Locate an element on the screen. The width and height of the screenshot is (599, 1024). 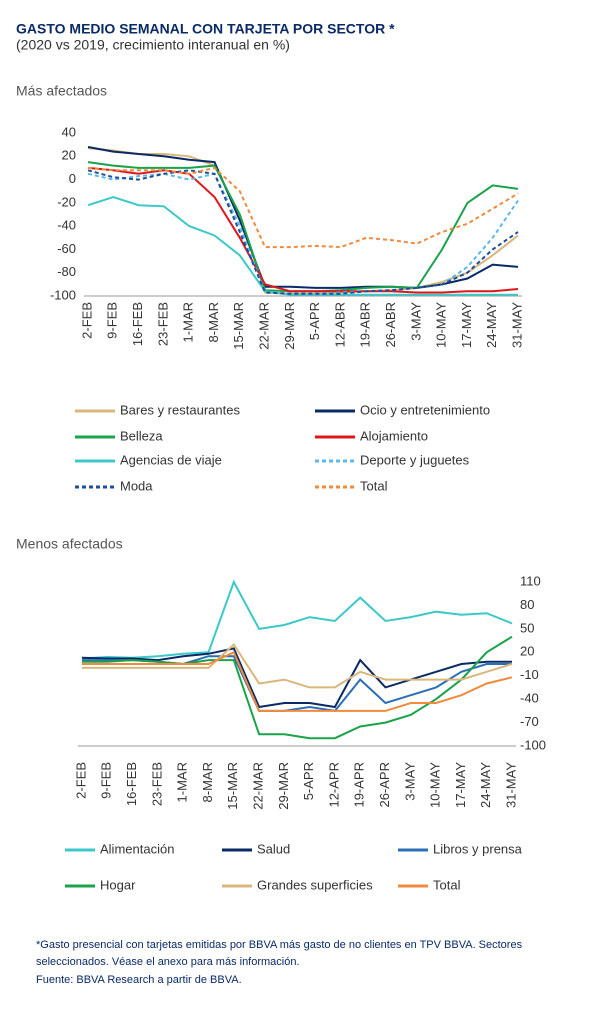
legend-label: Alimentación is located at coordinates (137, 848).